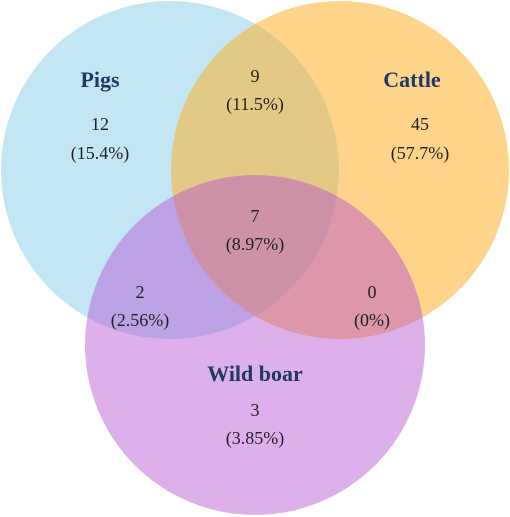 This screenshot has width=510, height=517. What do you see at coordinates (100, 79) in the screenshot?
I see `set-label: Pigs` at bounding box center [100, 79].